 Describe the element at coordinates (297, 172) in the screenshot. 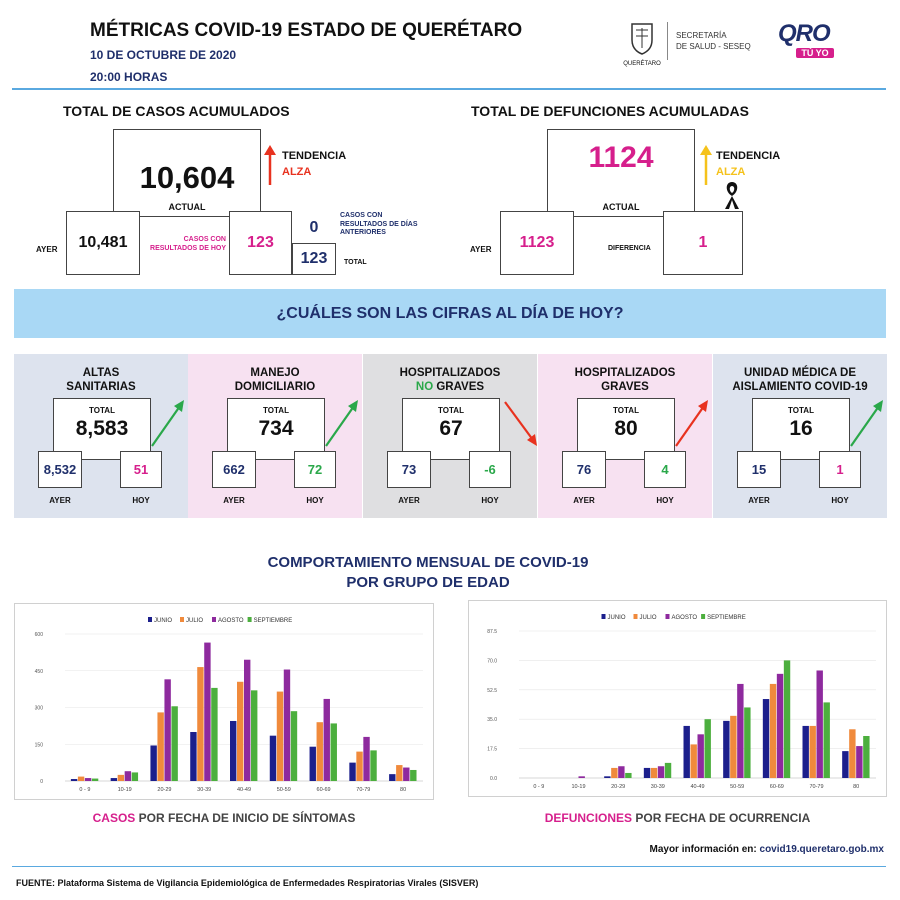

I see `cases-trend-value: ALZA` at that location.